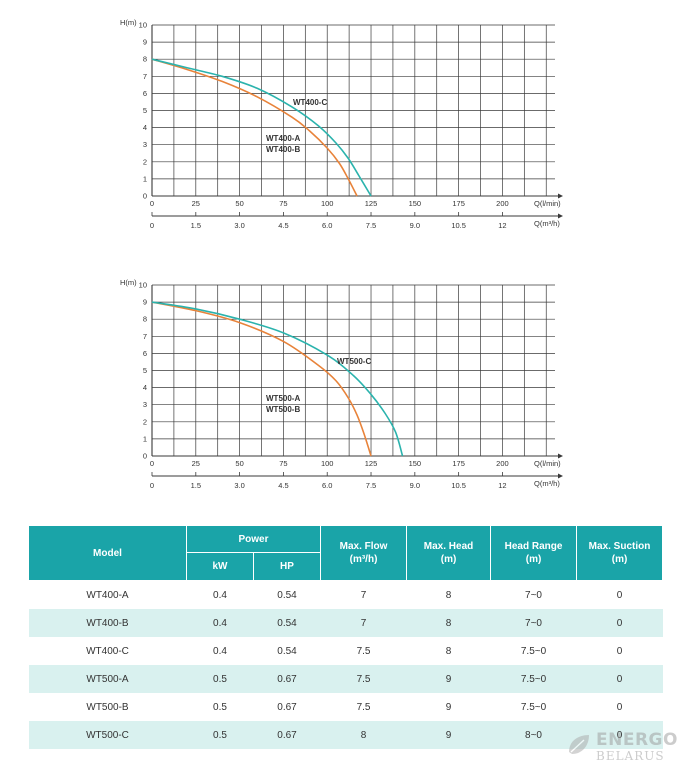 Image resolution: width=687 pixels, height=768 pixels. What do you see at coordinates (283, 149) in the screenshot?
I see `curve-label-wt400-b: WT400-B` at bounding box center [283, 149].